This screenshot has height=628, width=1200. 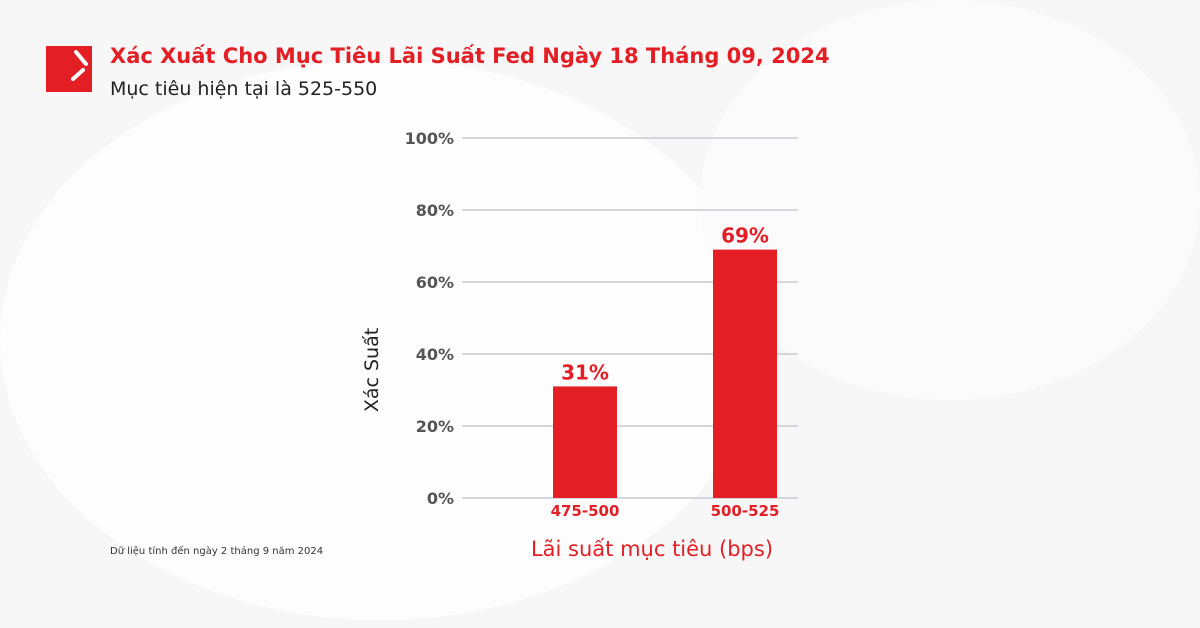 I want to click on y-tick-label: 0%, so click(x=440, y=498).